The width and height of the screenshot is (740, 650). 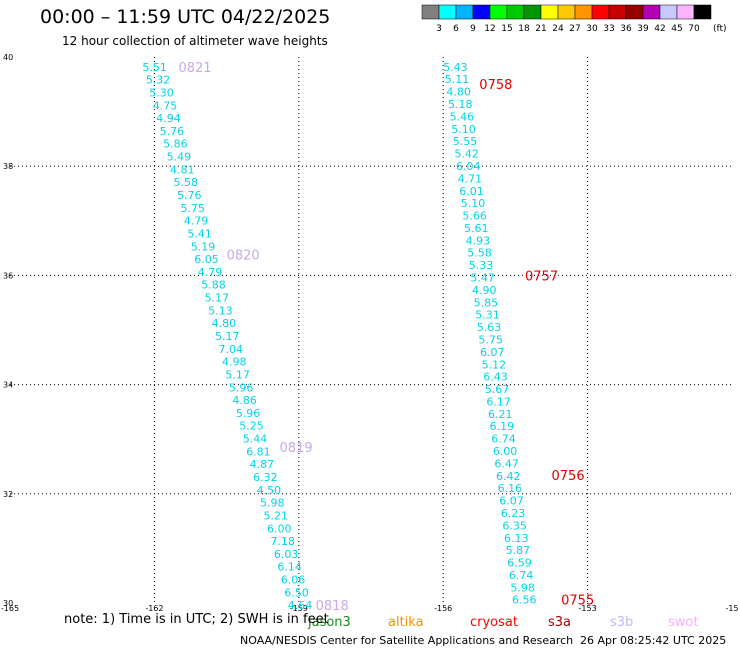 I want to click on wave-height-value: 5.49, so click(x=179, y=157).